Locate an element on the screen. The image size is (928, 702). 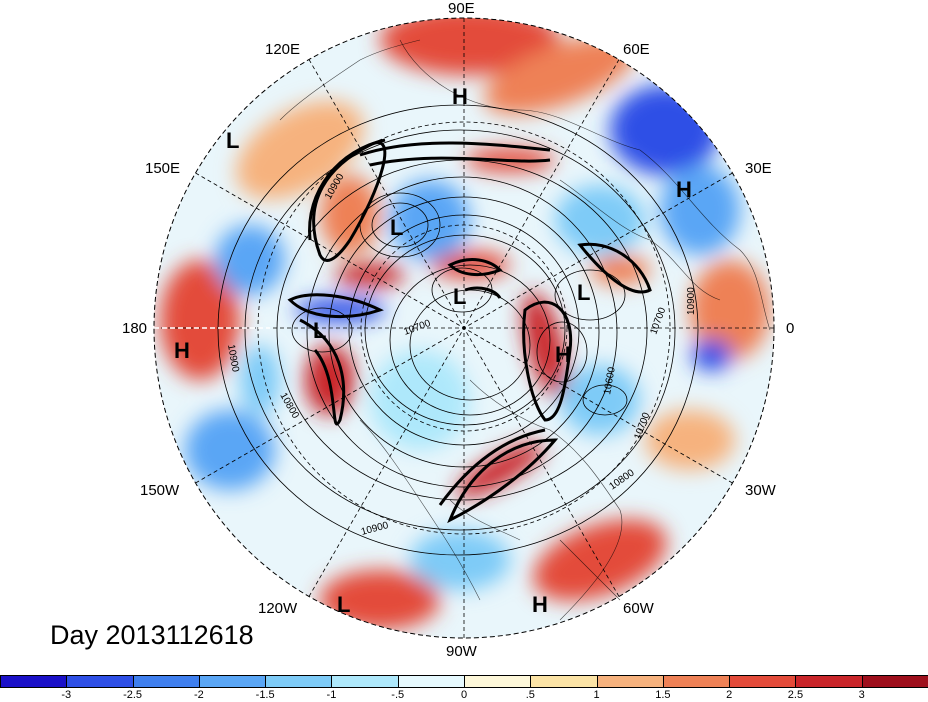
lon-label-120w: 120W is located at coordinates (278, 608).